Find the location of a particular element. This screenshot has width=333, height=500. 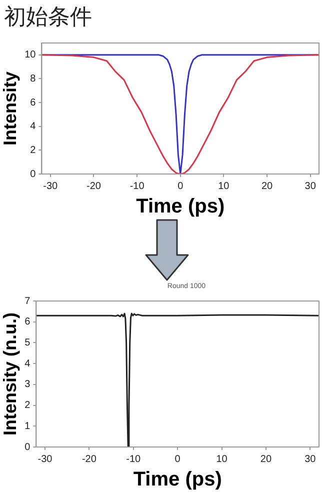

y-tick-label: 5 is located at coordinates (27, 342).